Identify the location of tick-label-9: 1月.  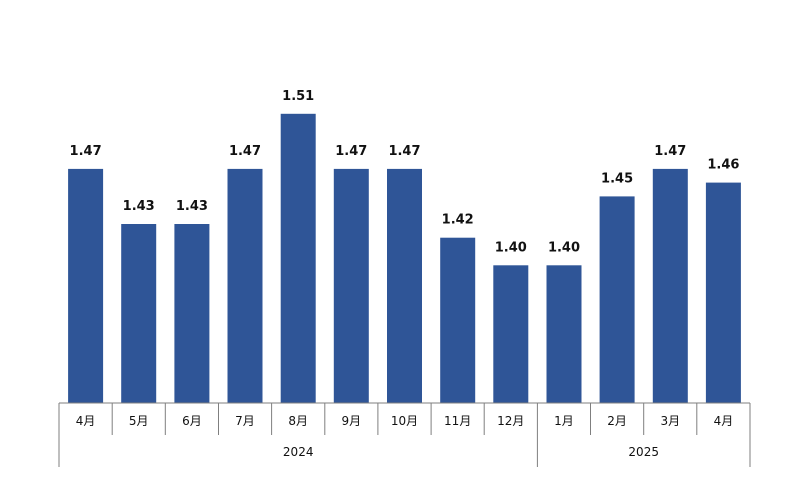
(564, 421).